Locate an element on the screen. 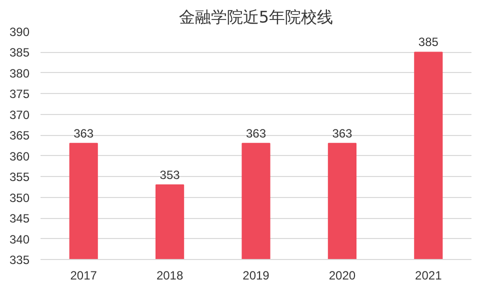 The height and width of the screenshot is (289, 481). y-tick-label: 390 is located at coordinates (19, 32).